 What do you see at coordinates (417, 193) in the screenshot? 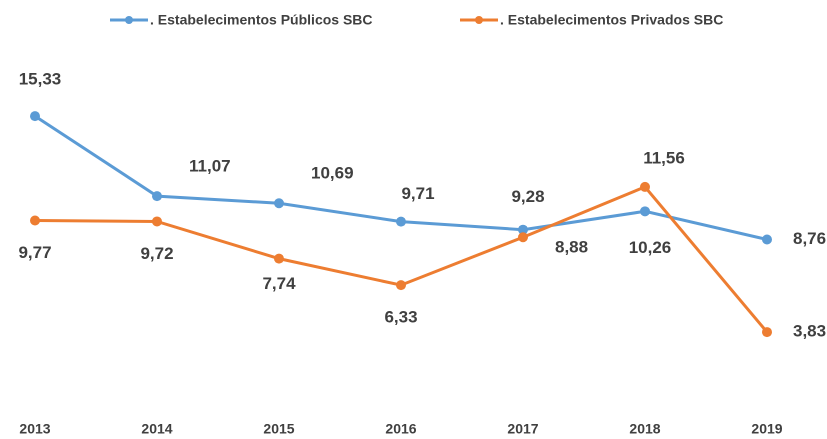
I see `data-label: 9,71` at bounding box center [417, 193].